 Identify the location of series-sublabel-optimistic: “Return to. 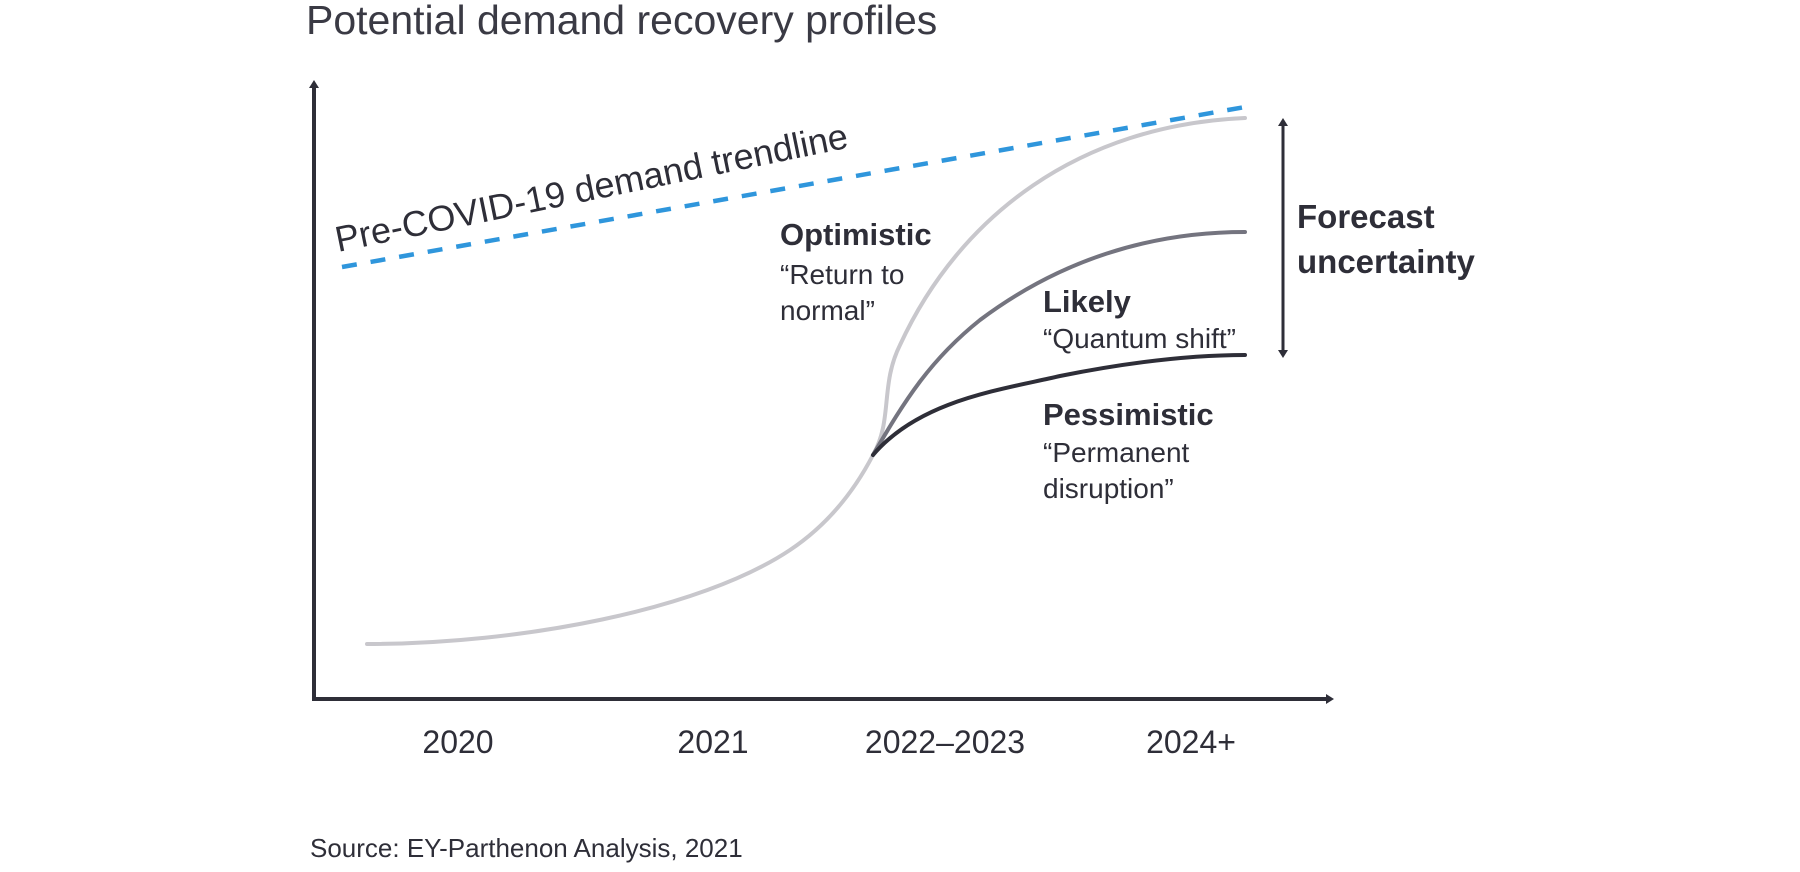
(842, 274).